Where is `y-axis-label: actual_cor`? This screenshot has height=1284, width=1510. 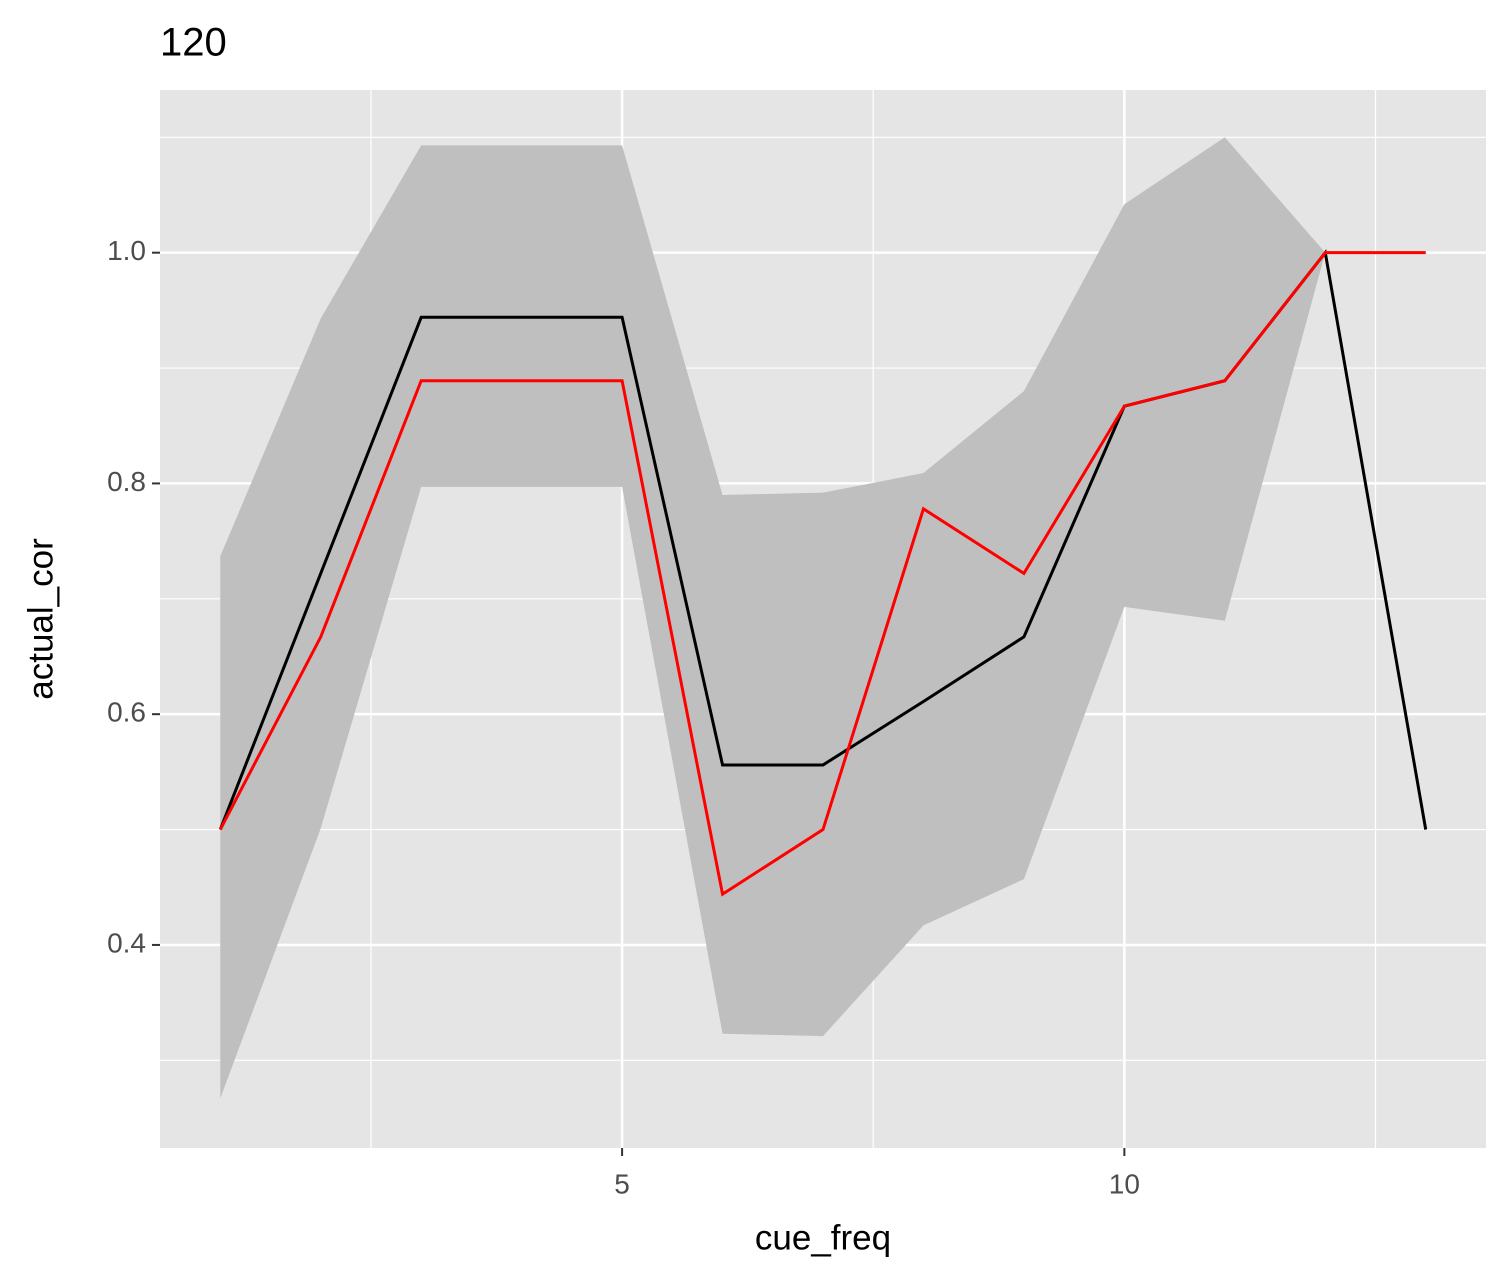
y-axis-label: actual_cor is located at coordinates (40, 619).